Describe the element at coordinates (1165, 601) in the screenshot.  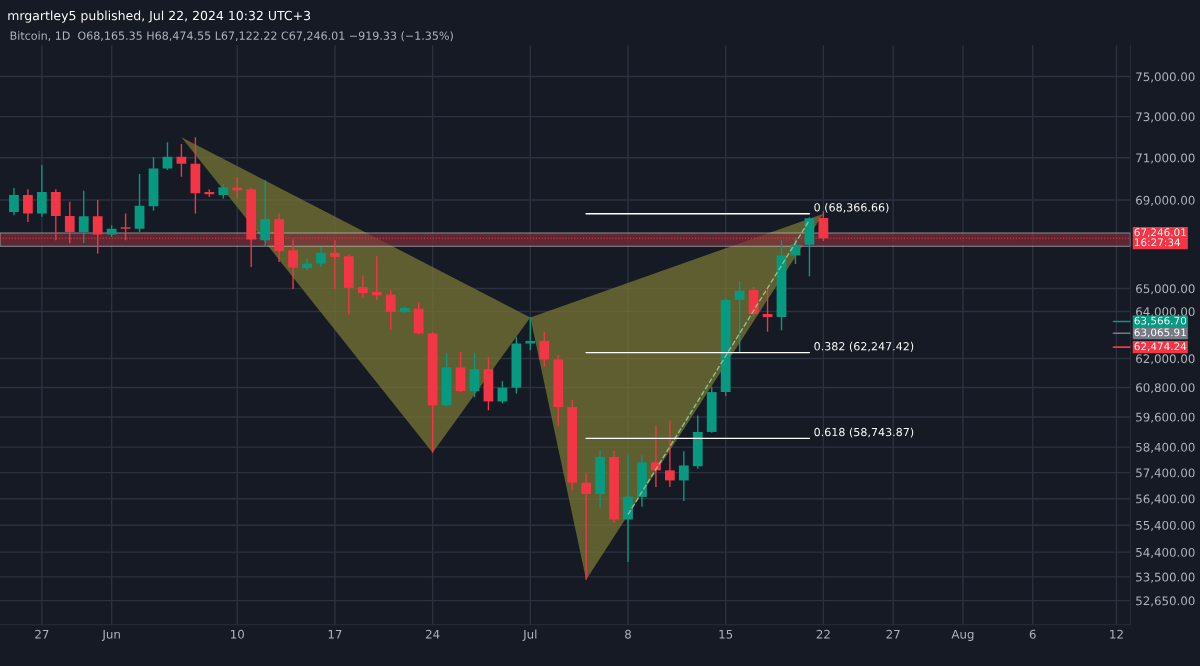
I see `y-tick-label: 52,650.00` at that location.